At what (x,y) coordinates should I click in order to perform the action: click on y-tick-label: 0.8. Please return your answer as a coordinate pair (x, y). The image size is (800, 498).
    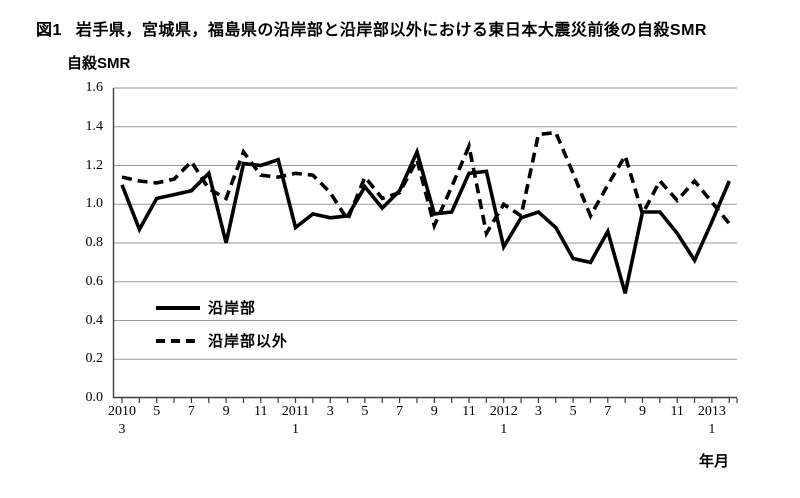
    Looking at the image, I should click on (94, 242).